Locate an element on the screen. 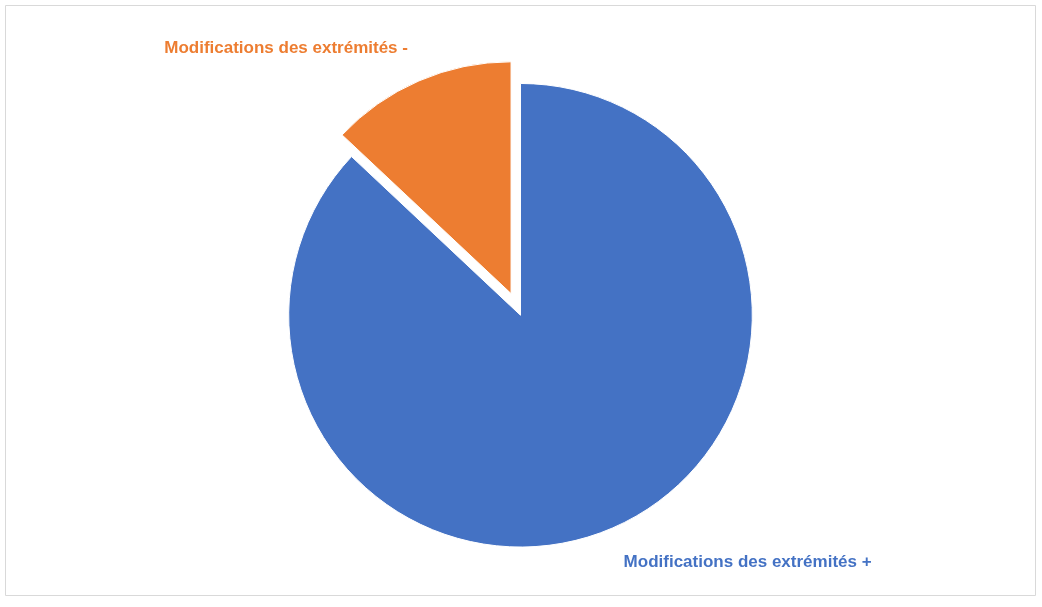 This screenshot has width=1042, height=607. slice-label: Modifications des extrémités + is located at coordinates (747, 561).